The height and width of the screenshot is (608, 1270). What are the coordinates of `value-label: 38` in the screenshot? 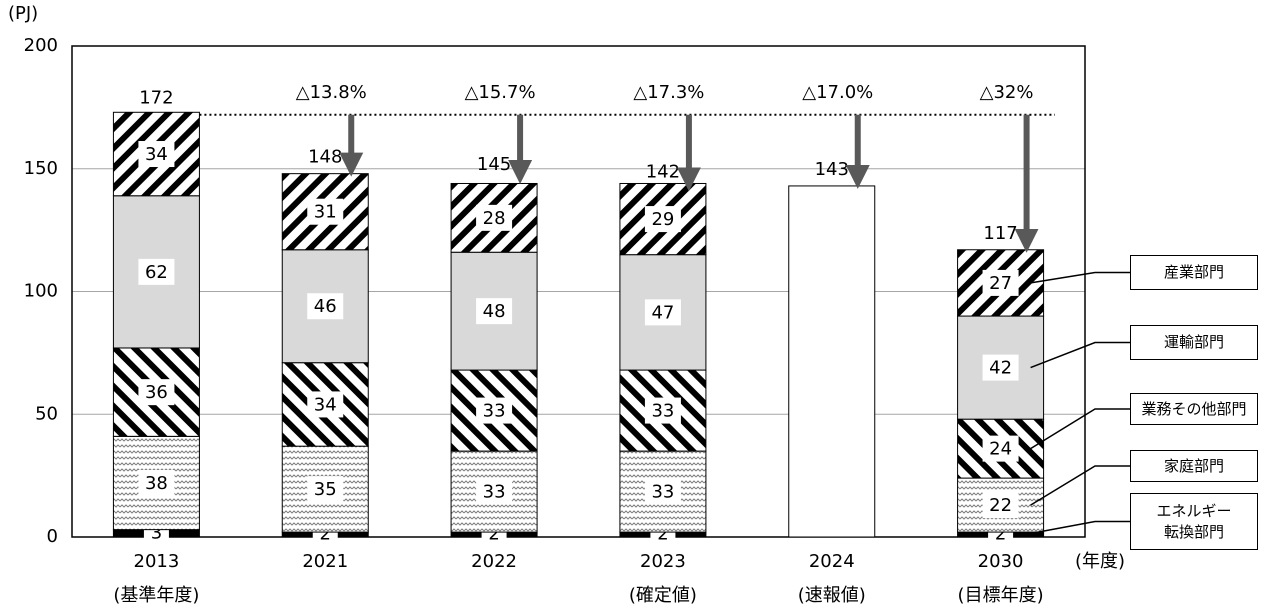 It's located at (156, 483).